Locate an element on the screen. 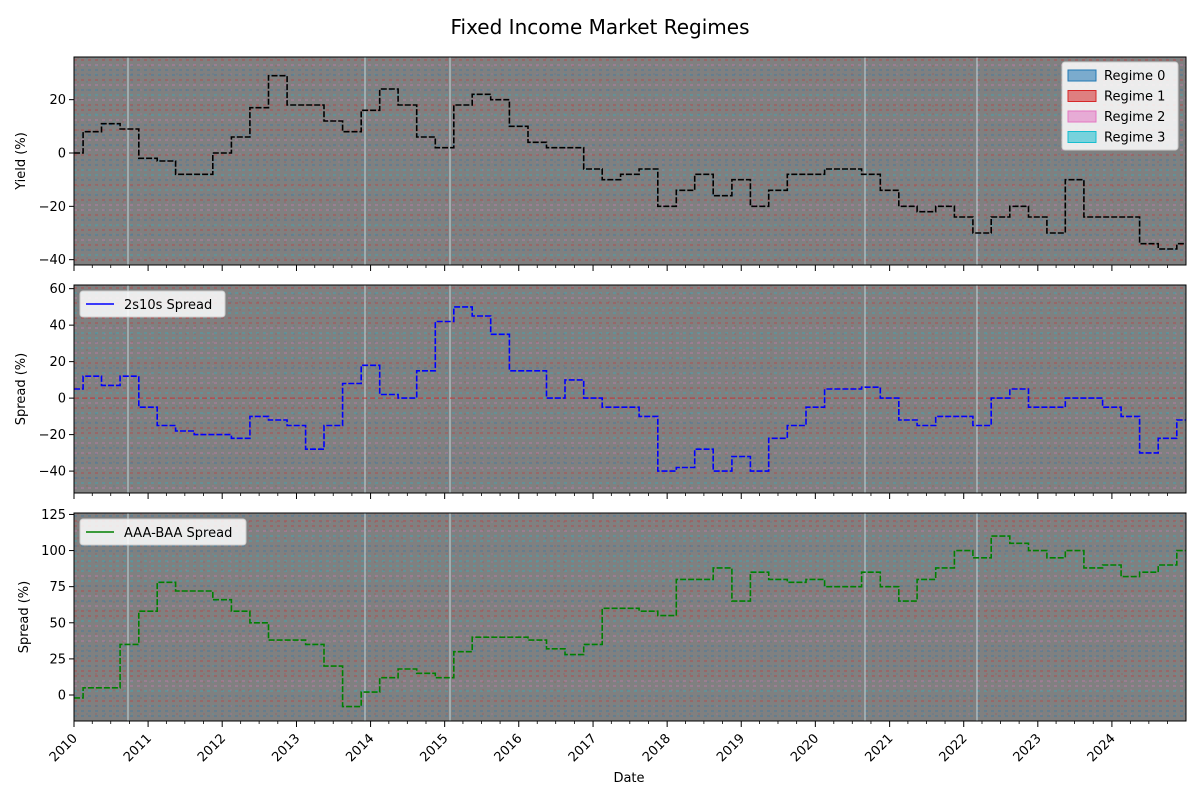  x-tick-label: 2017 is located at coordinates (583, 748).